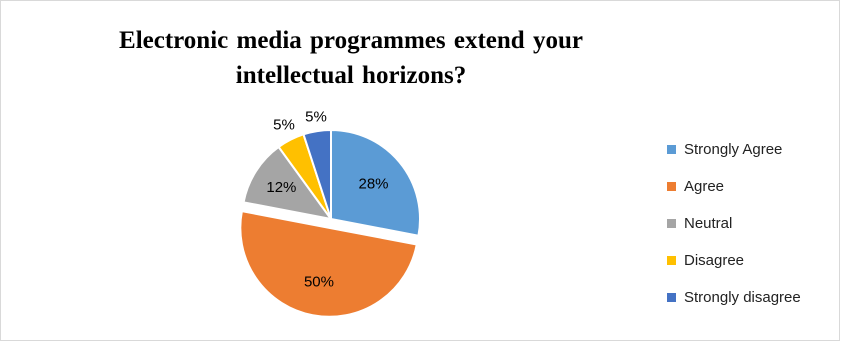 This screenshot has height=343, width=841. What do you see at coordinates (704, 186) in the screenshot?
I see `legend-label-agree: Agree` at bounding box center [704, 186].